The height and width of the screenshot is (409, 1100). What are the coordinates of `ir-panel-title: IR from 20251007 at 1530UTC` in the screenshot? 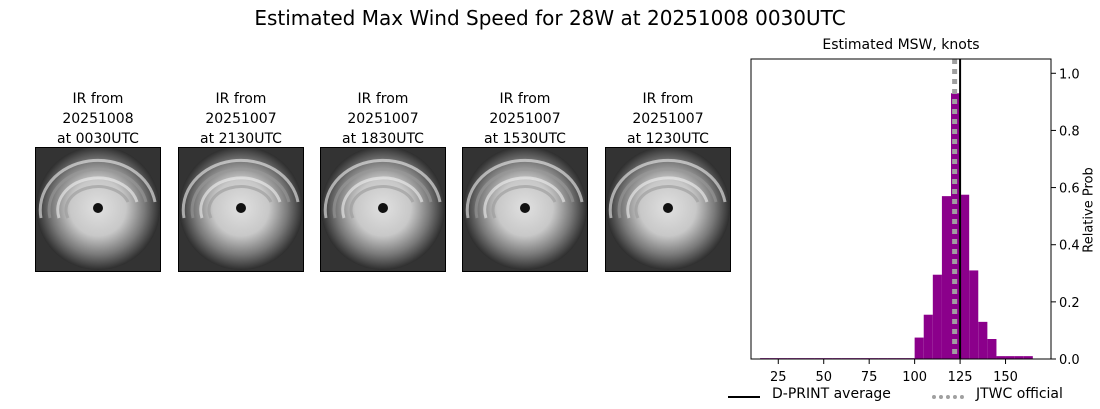 It's located at (525, 119).